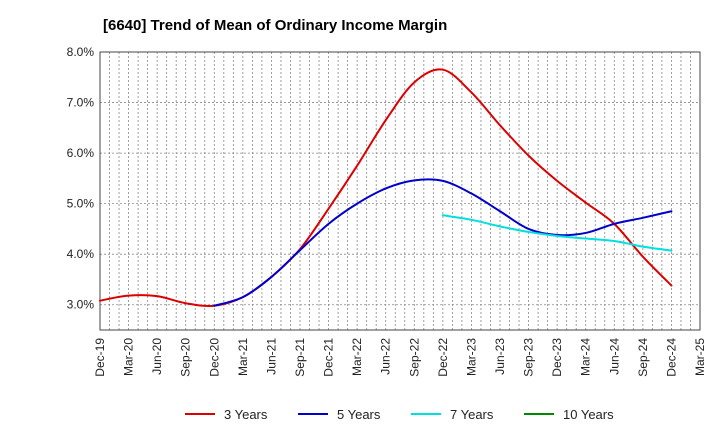 This screenshot has height=440, width=720. What do you see at coordinates (586, 357) in the screenshot?
I see `x-tick-label: Mar-24` at bounding box center [586, 357].